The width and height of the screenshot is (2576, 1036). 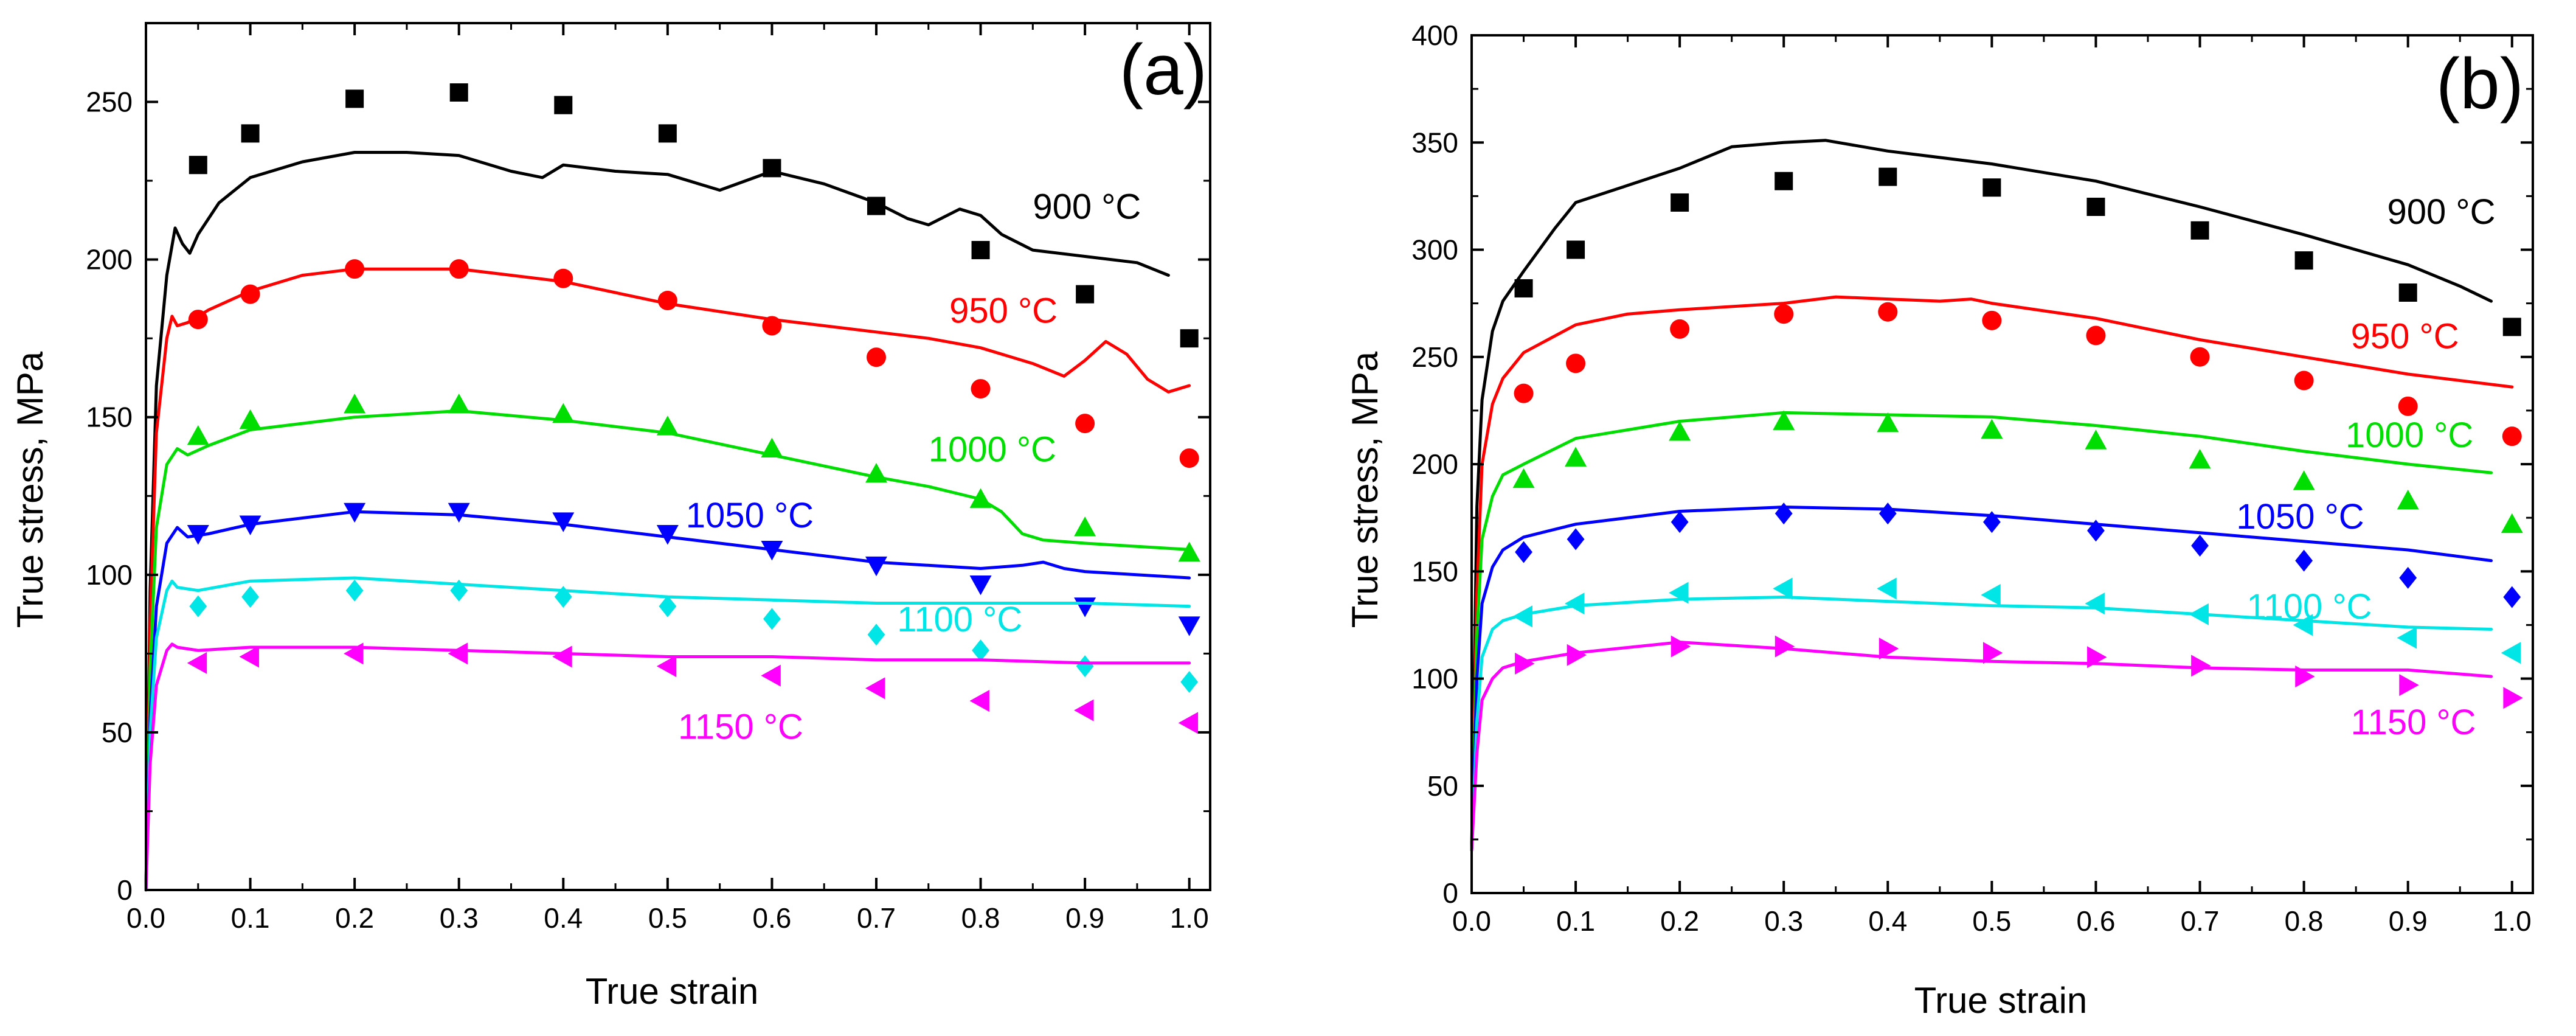 I want to click on x-axis-title-b: True strain, so click(x=2001, y=1000).